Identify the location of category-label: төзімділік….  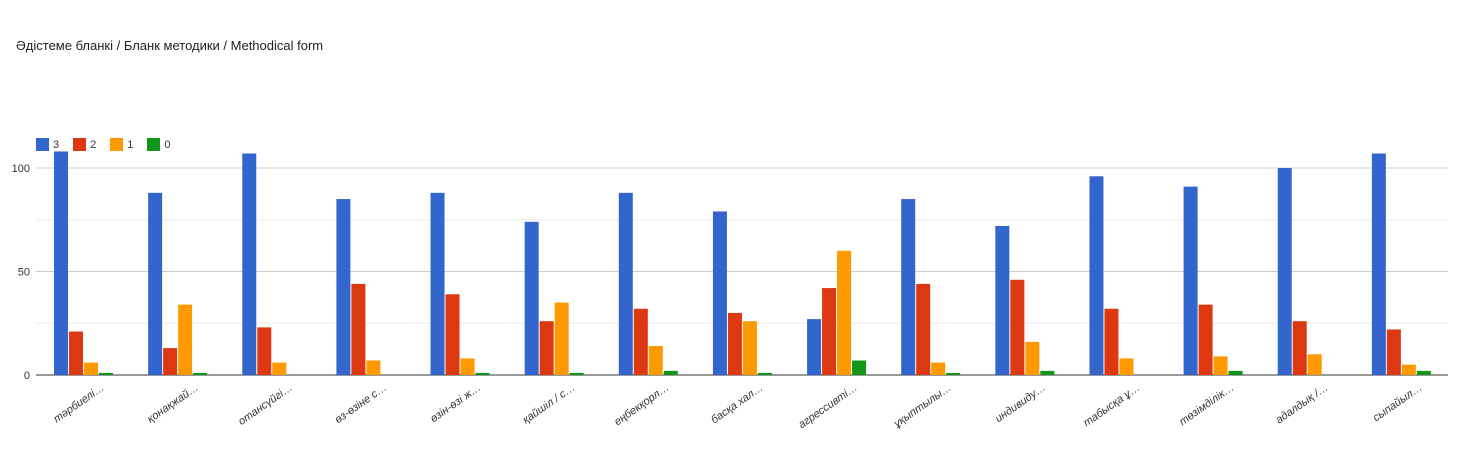
(1206, 405).